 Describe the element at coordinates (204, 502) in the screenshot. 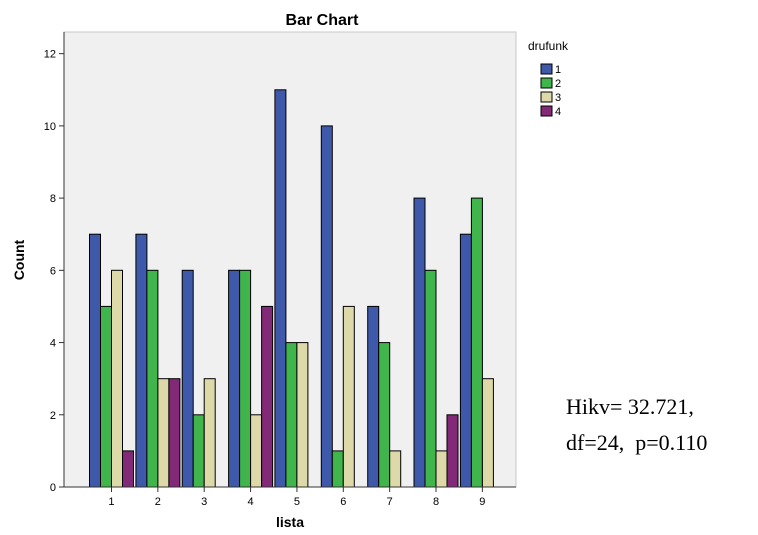

I see `x-tick-label-3: 3` at that location.